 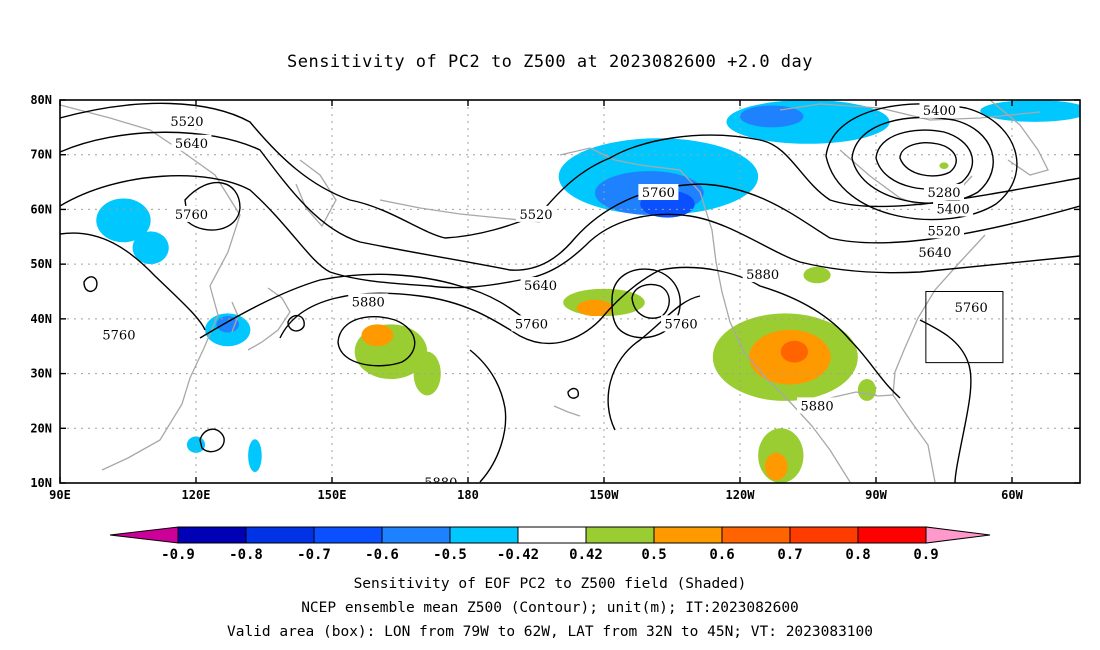 I want to click on colorbar-label: -0.8, so click(x=246, y=555).